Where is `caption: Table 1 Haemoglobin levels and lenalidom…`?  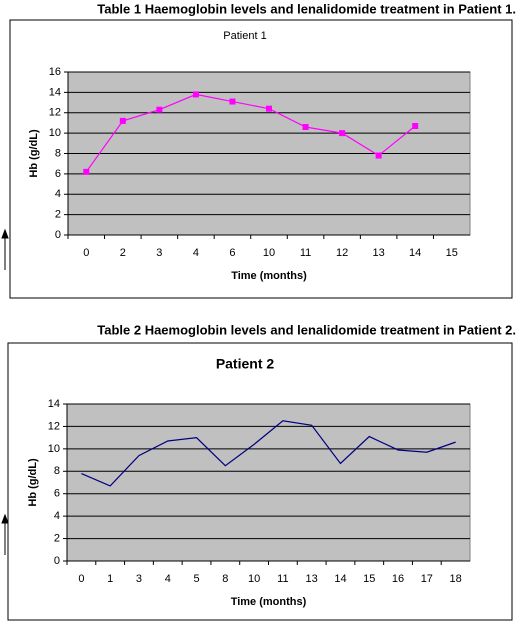 caption: Table 1 Haemoglobin levels and lenalidom… is located at coordinates (306, 8).